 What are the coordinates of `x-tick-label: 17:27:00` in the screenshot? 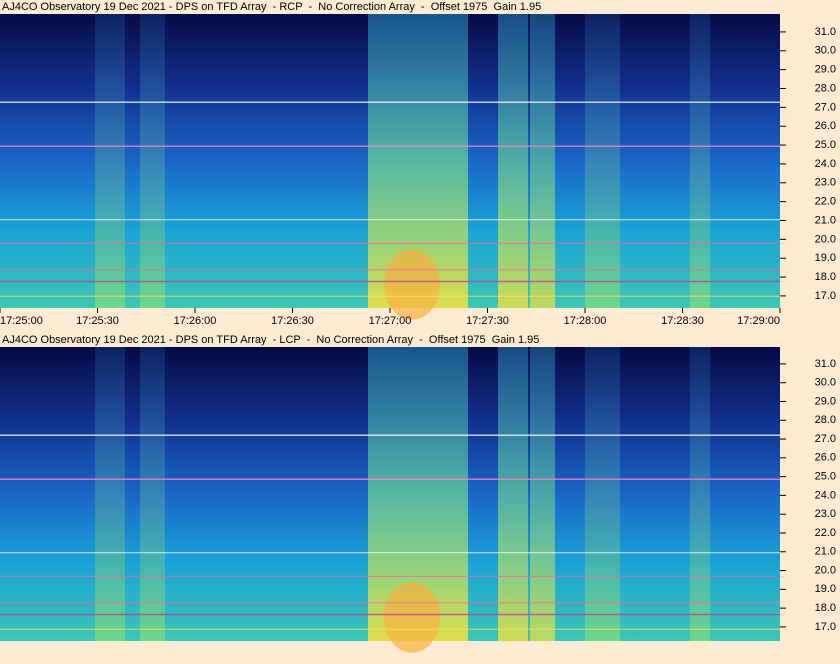 It's located at (390, 321).